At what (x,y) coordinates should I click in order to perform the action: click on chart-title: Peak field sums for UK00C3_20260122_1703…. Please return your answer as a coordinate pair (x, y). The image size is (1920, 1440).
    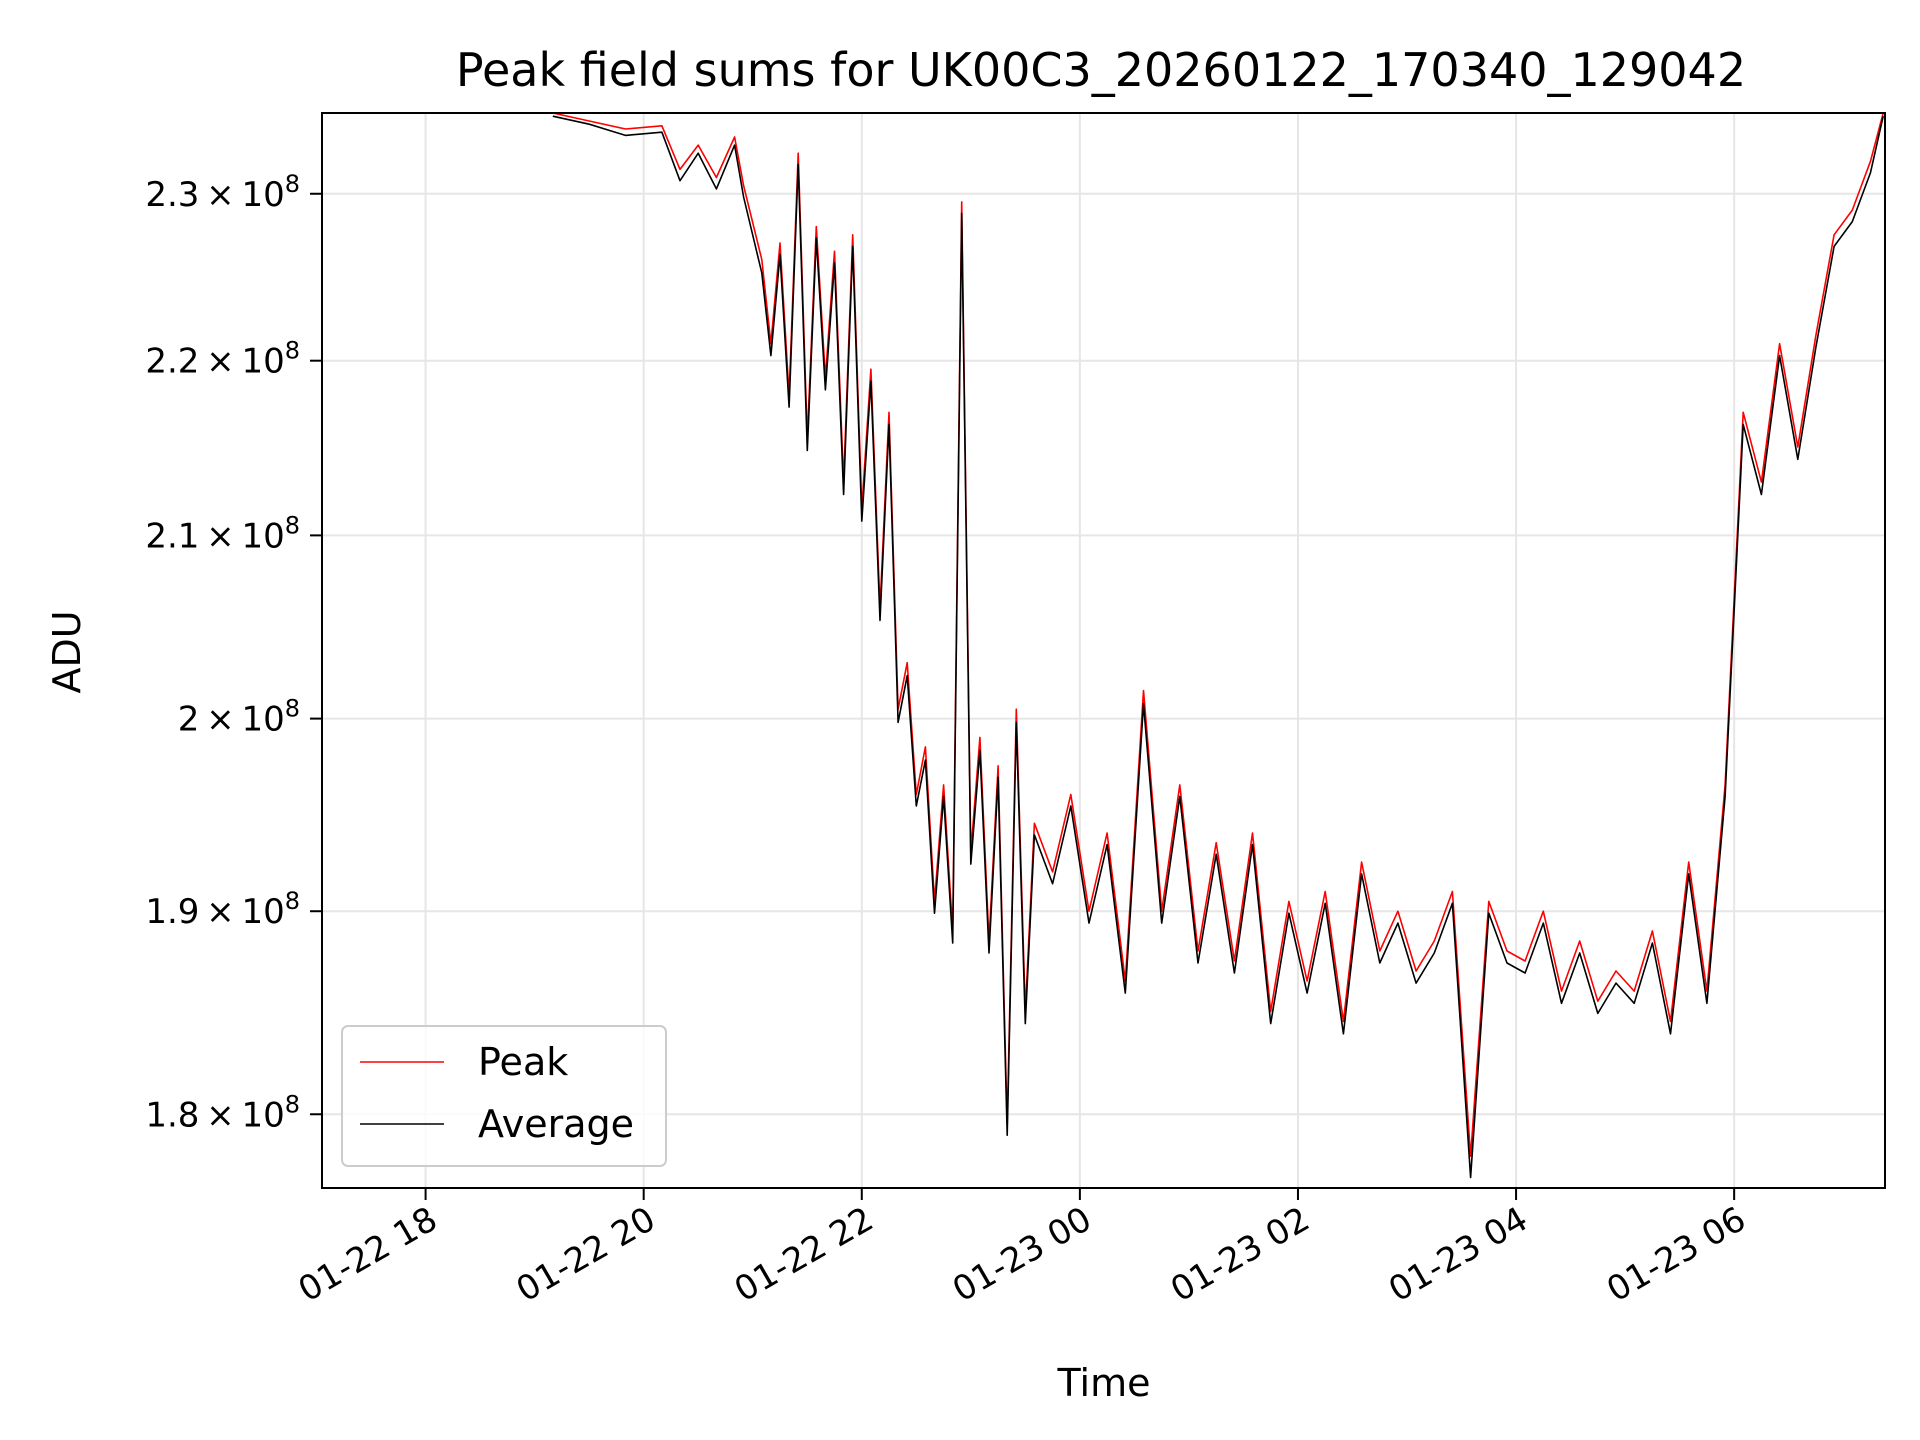
    Looking at the image, I should click on (1101, 70).